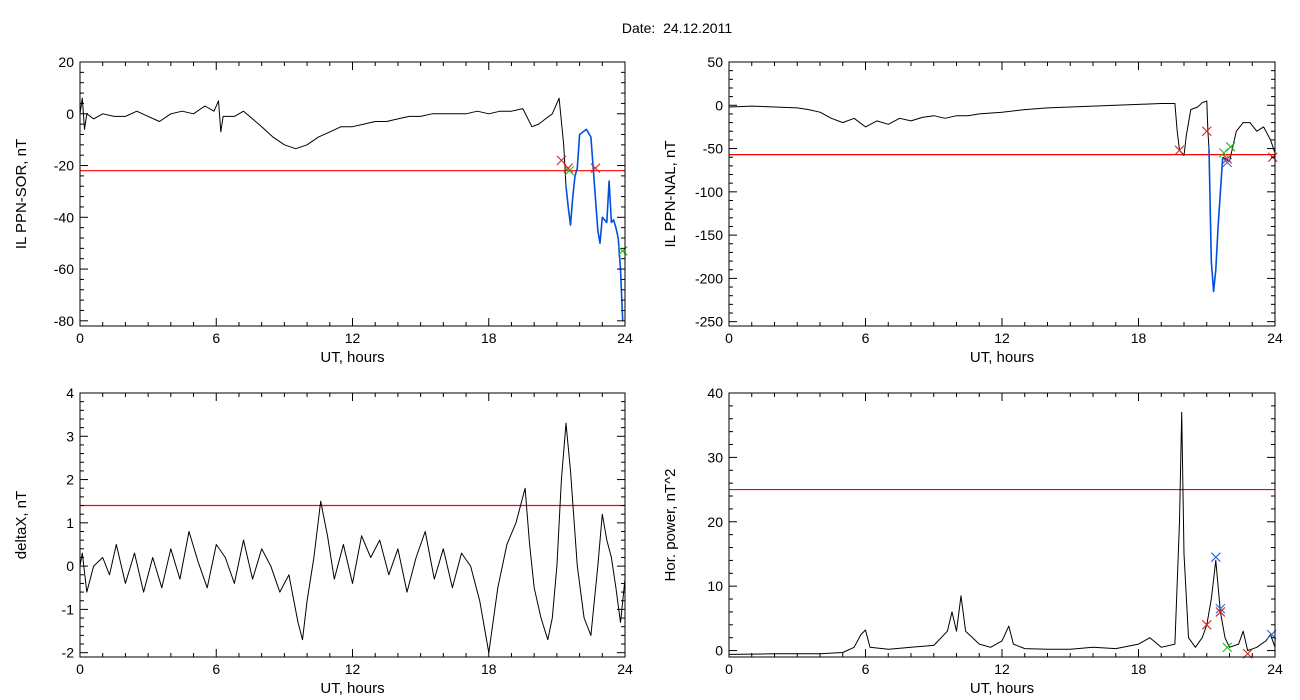 The width and height of the screenshot is (1300, 700). I want to click on y-tick-label: 1, so click(70, 523).